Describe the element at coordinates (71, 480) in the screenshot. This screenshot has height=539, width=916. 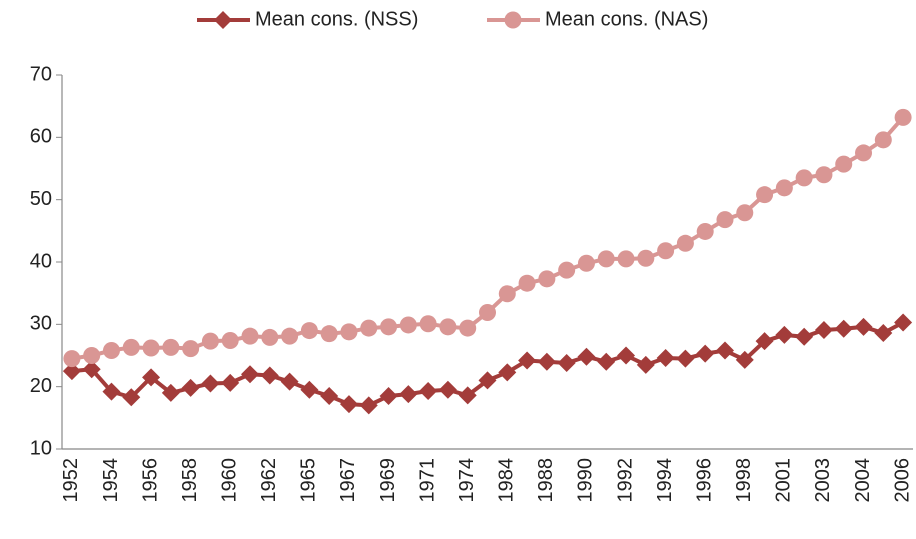
I see `x-tick-label: 1952` at that location.